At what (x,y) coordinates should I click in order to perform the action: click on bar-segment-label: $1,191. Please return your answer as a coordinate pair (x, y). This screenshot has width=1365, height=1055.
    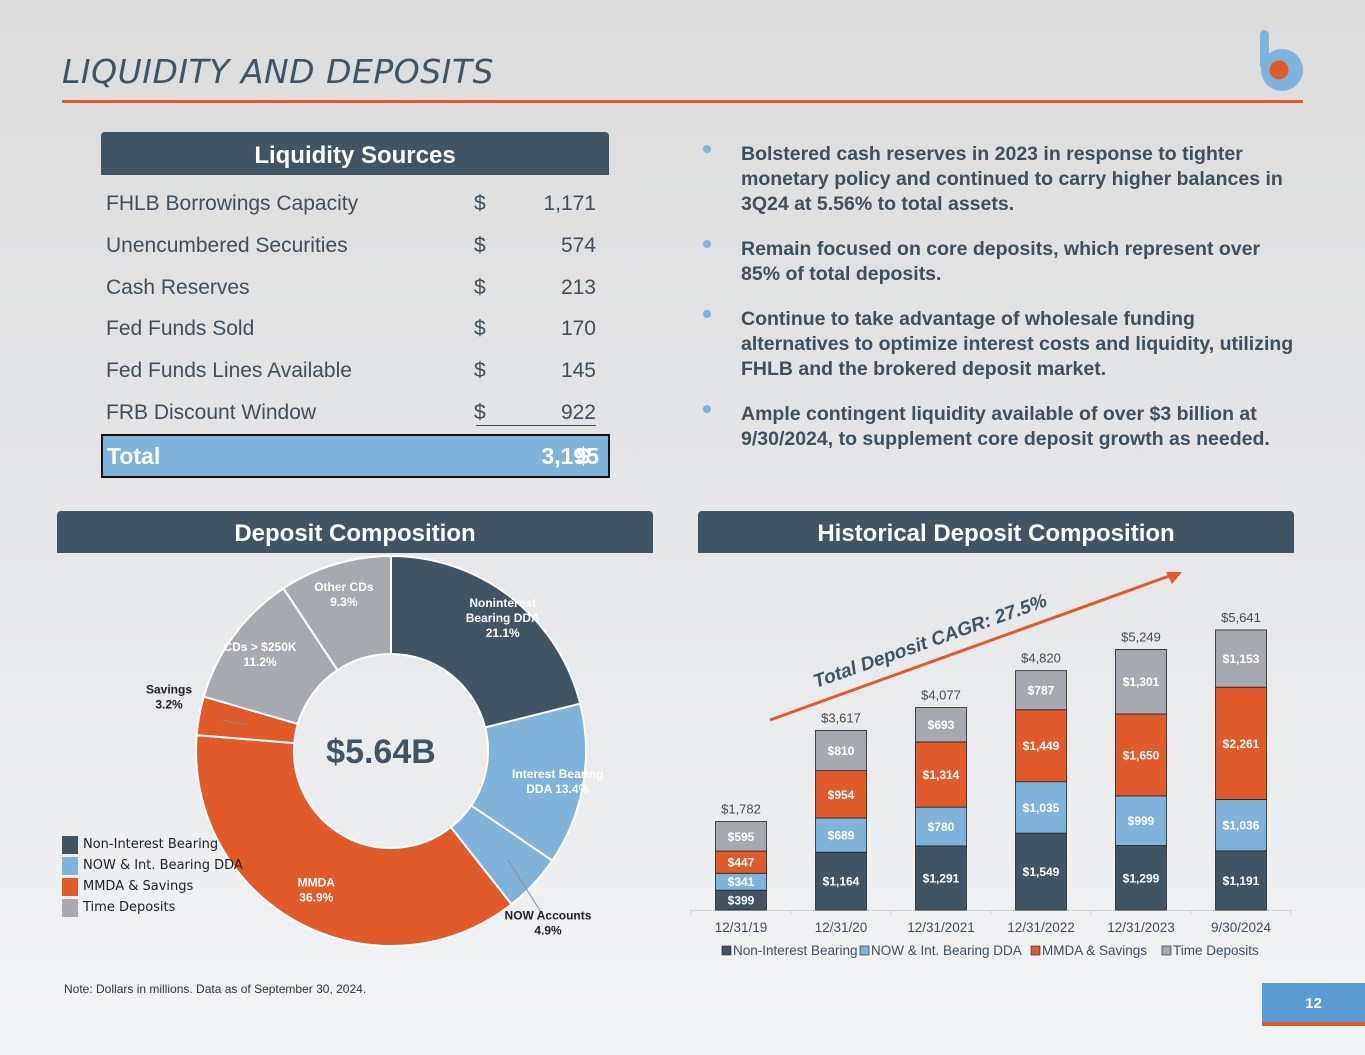
    Looking at the image, I should click on (1241, 881).